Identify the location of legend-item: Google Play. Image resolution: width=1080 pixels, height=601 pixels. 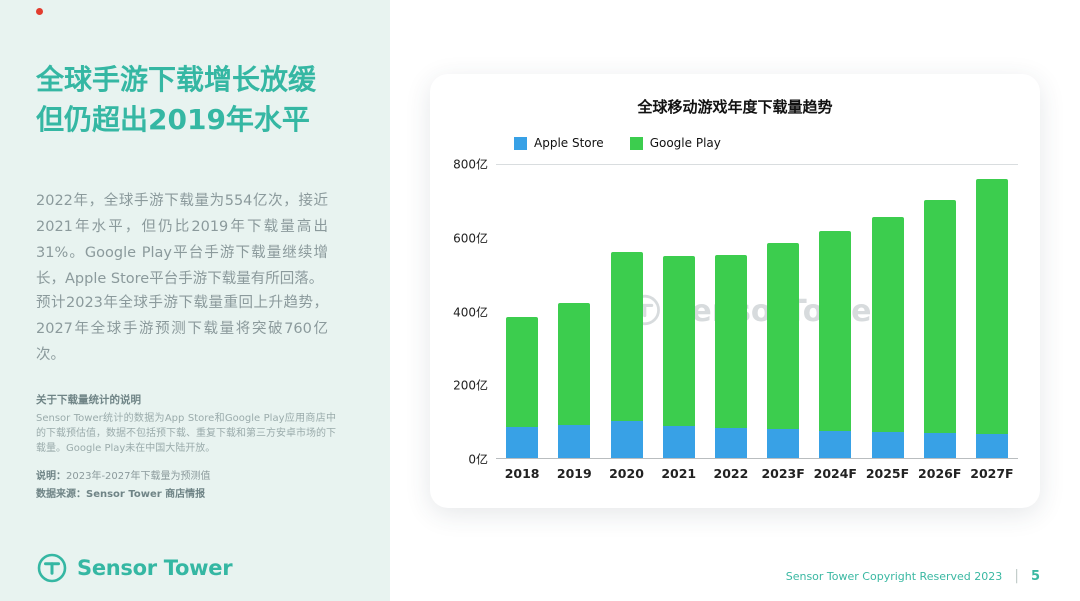
(675, 143).